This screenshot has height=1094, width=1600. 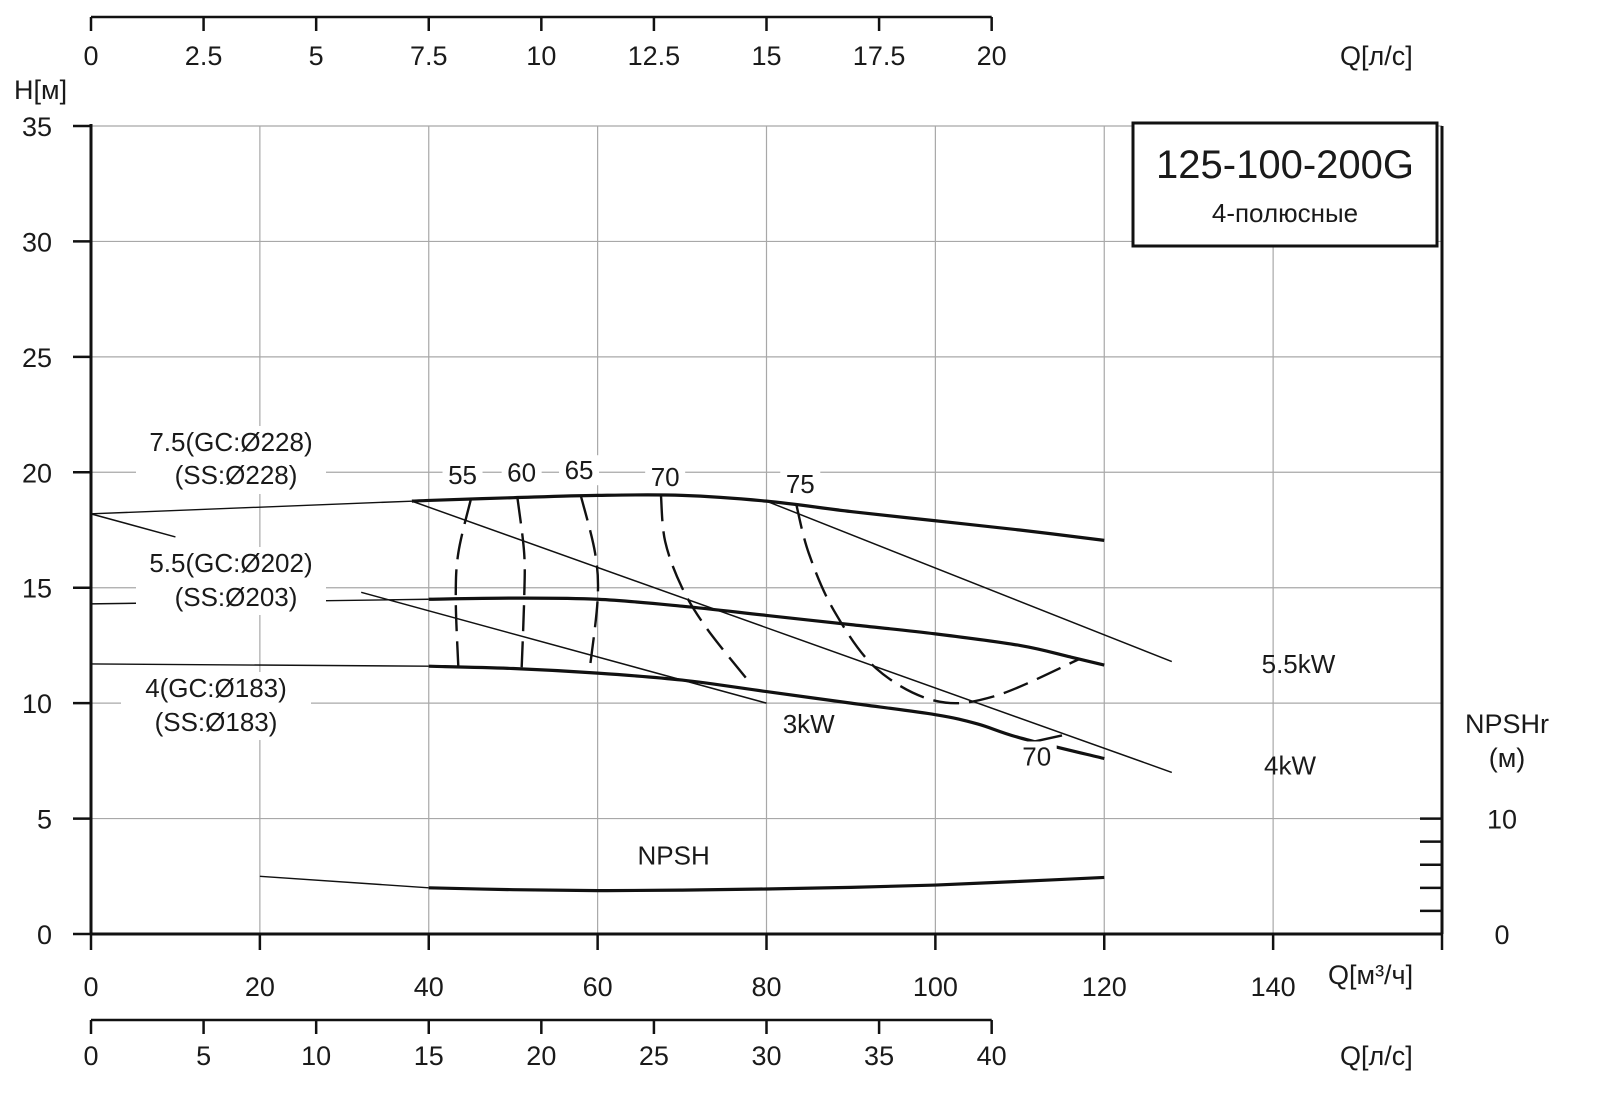 What do you see at coordinates (90, 987) in the screenshot?
I see `x-tick-label: 0` at bounding box center [90, 987].